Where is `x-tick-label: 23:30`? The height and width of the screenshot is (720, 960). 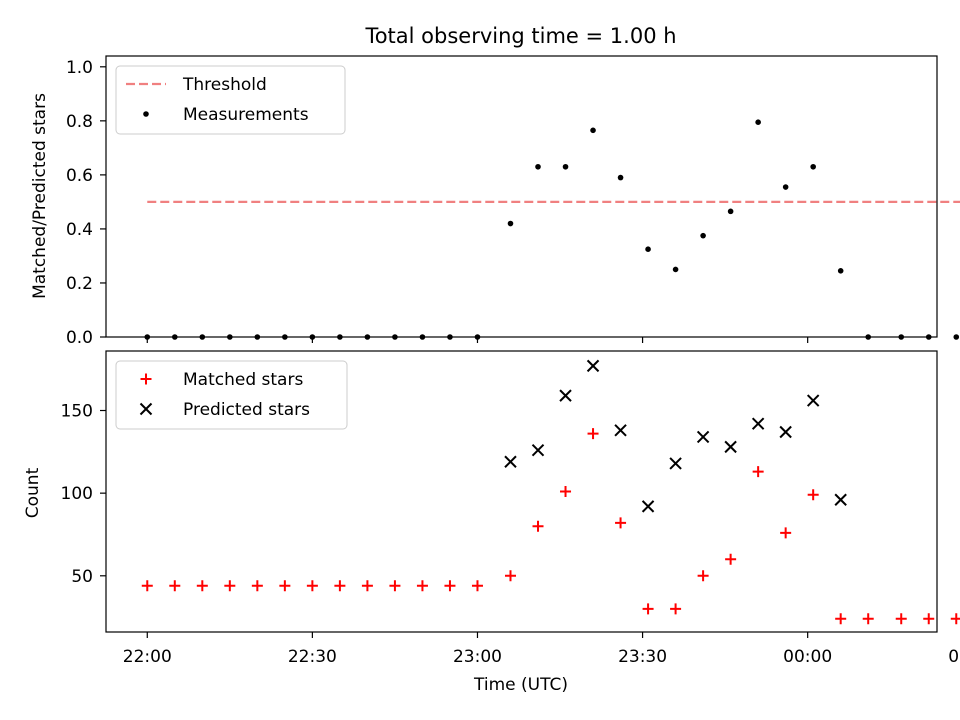
x-tick-label: 23:30 is located at coordinates (642, 657).